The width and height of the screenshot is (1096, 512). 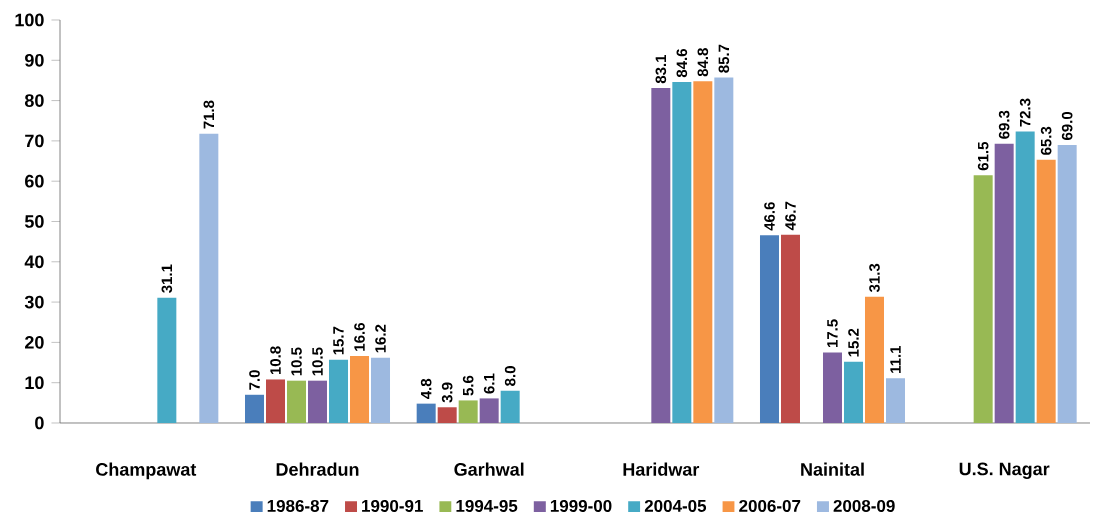 What do you see at coordinates (359, 337) in the screenshot?
I see `data-label: 16.6` at bounding box center [359, 337].